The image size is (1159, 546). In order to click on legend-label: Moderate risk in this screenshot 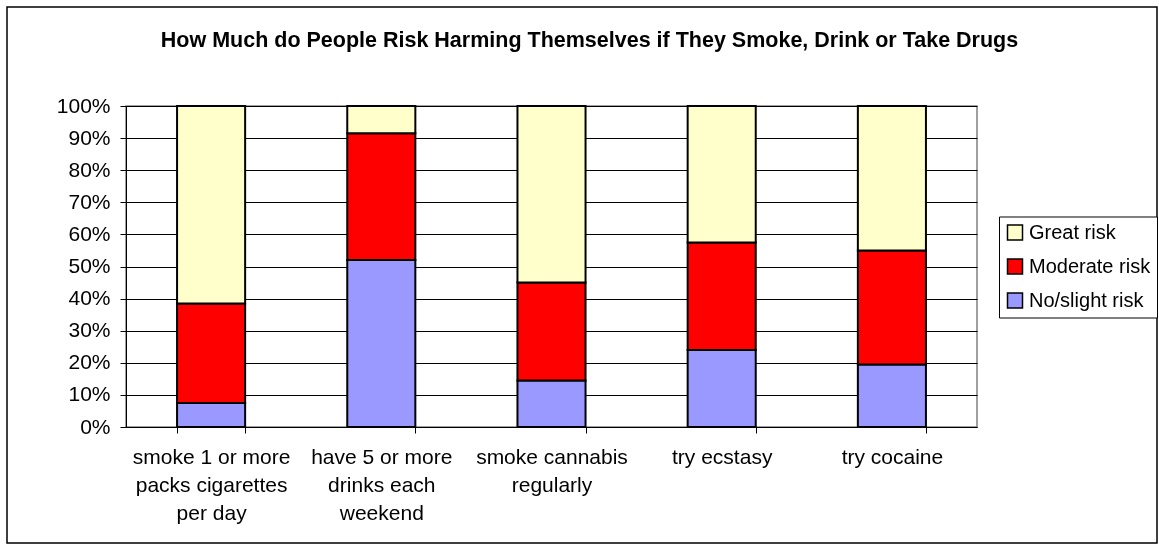, I will do `click(1090, 265)`.